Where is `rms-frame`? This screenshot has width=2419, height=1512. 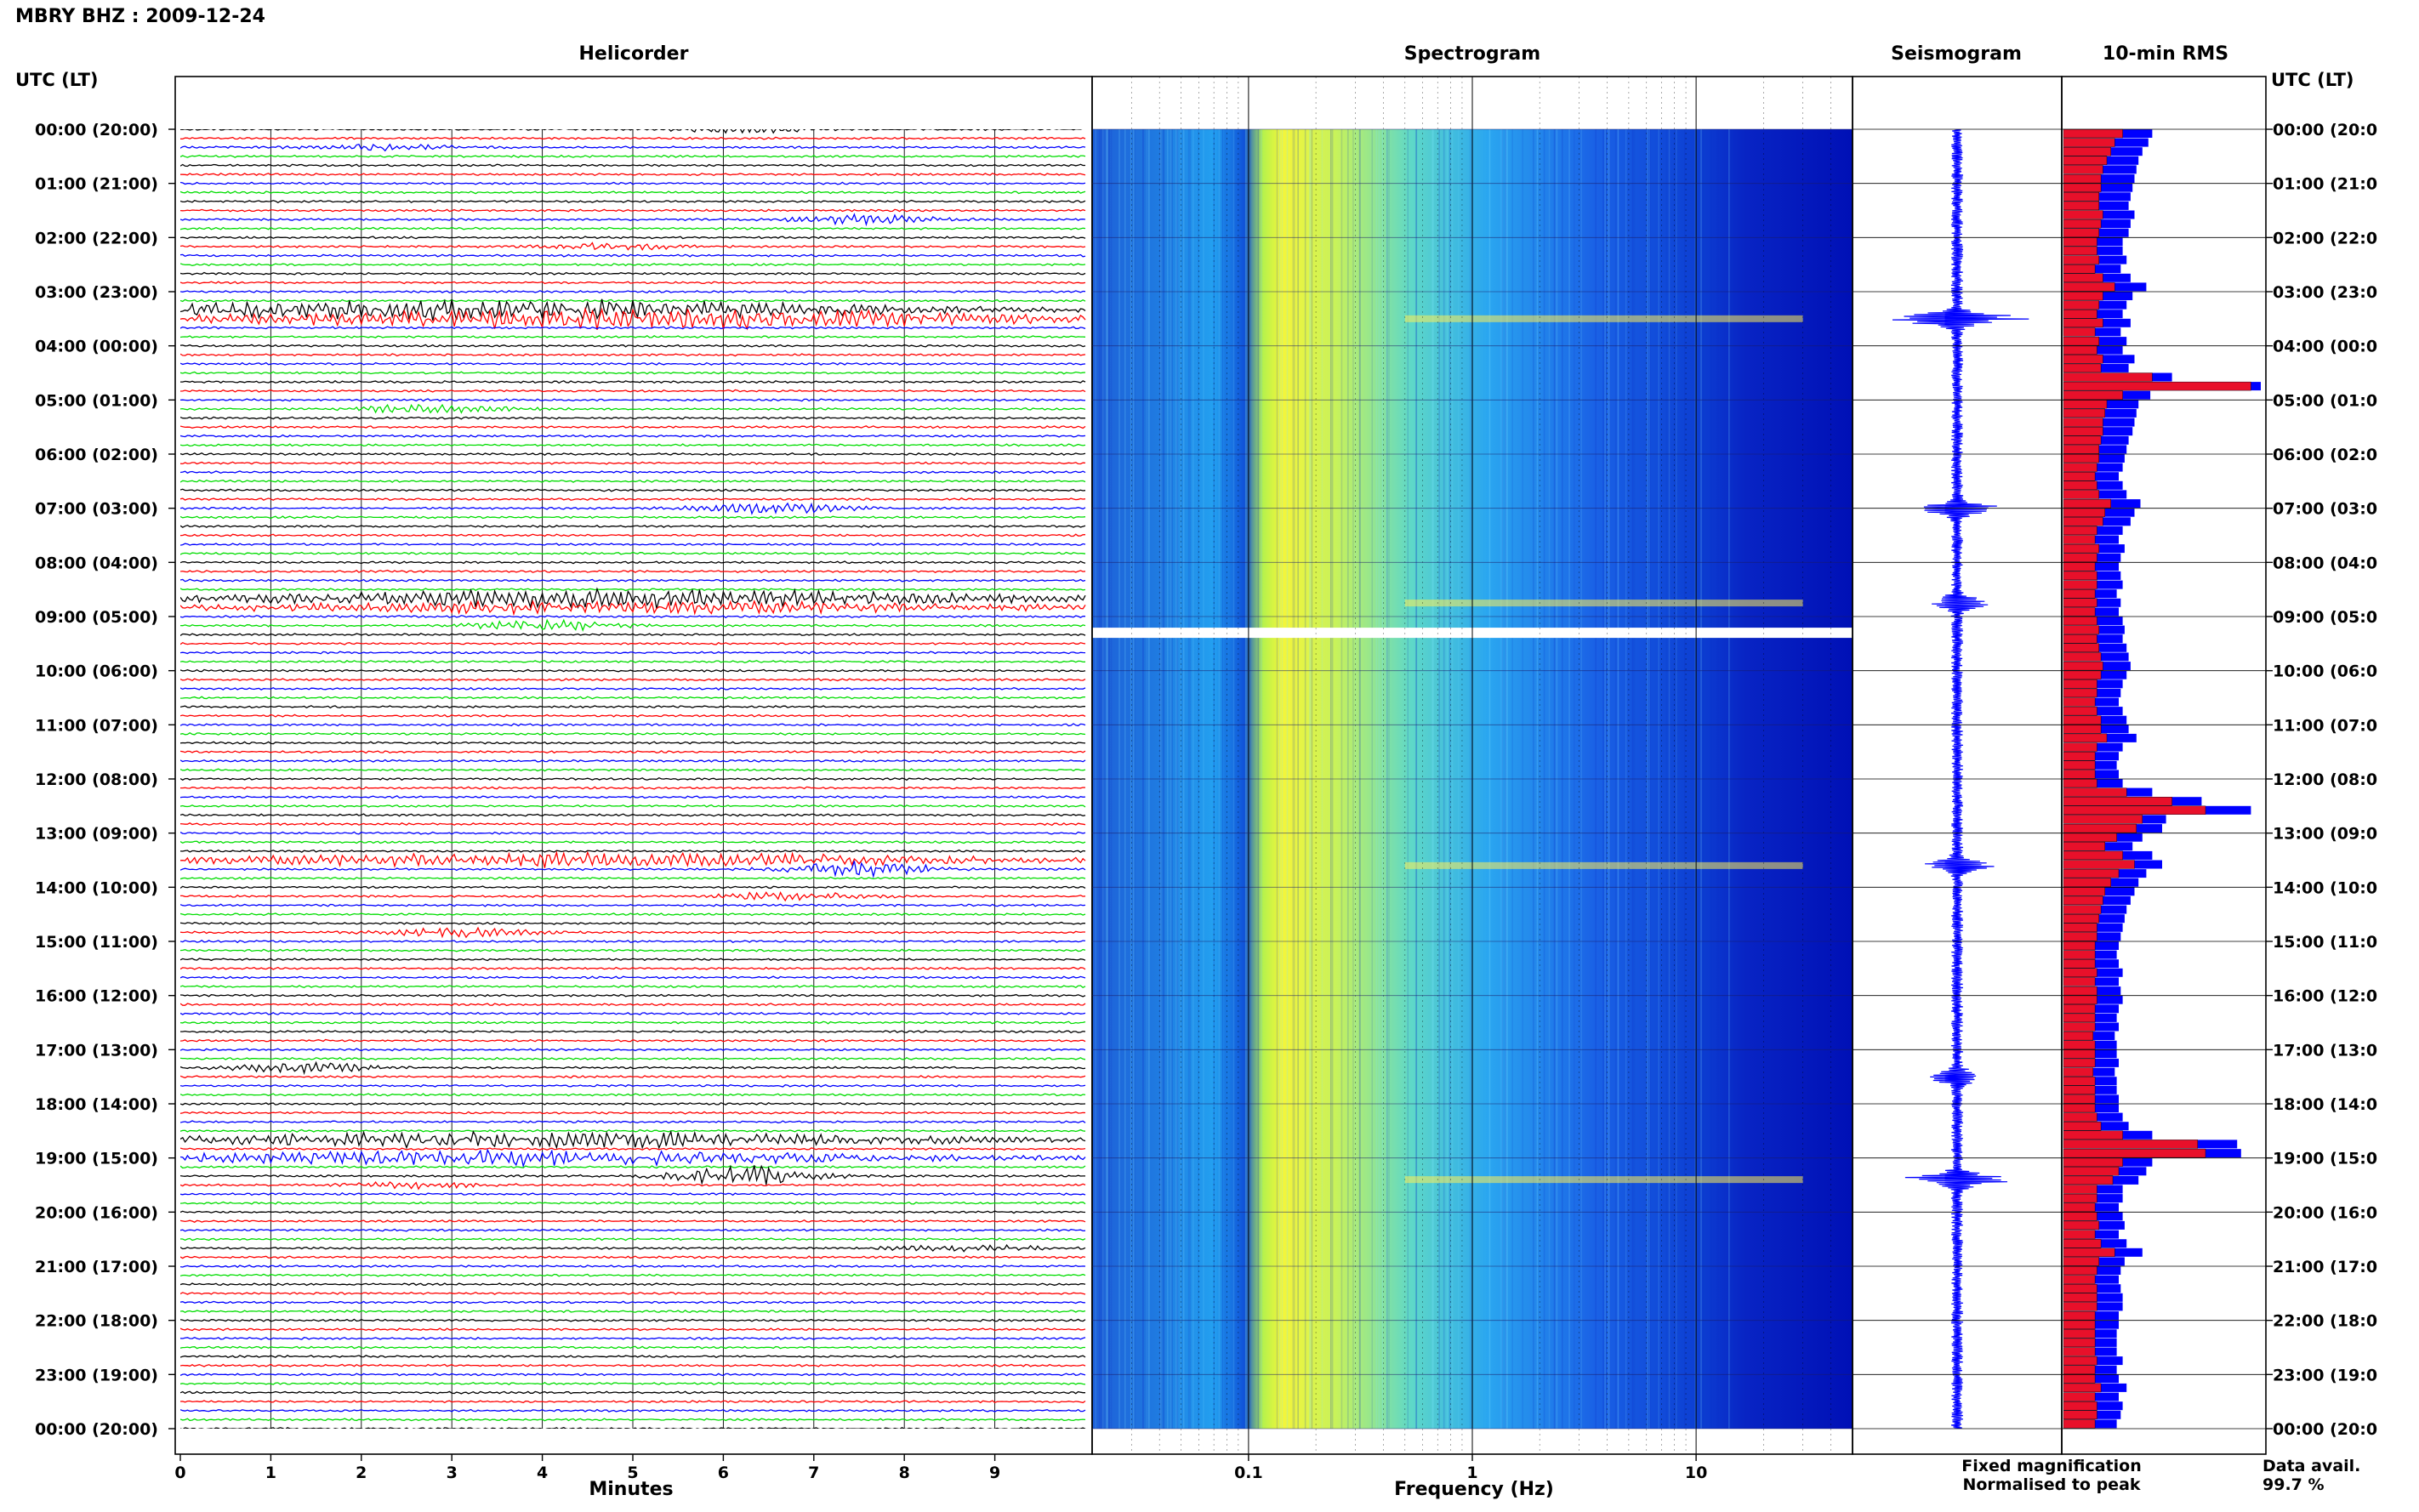
rms-frame is located at coordinates (2164, 765).